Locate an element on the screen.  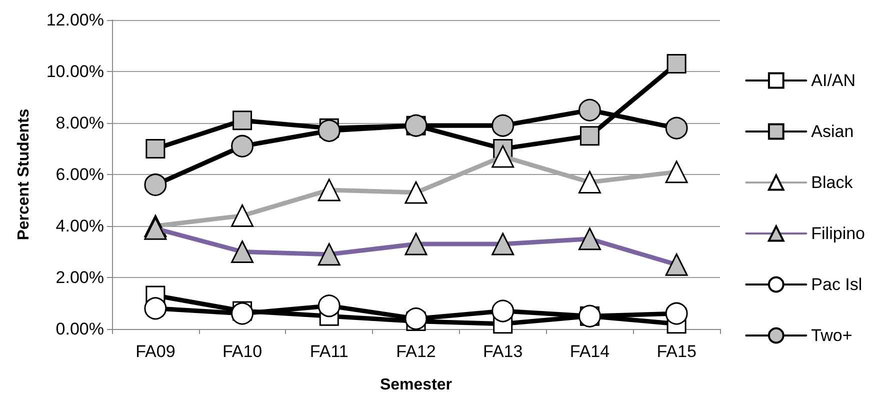
y-tick-label: 0.00% is located at coordinates (80, 329).